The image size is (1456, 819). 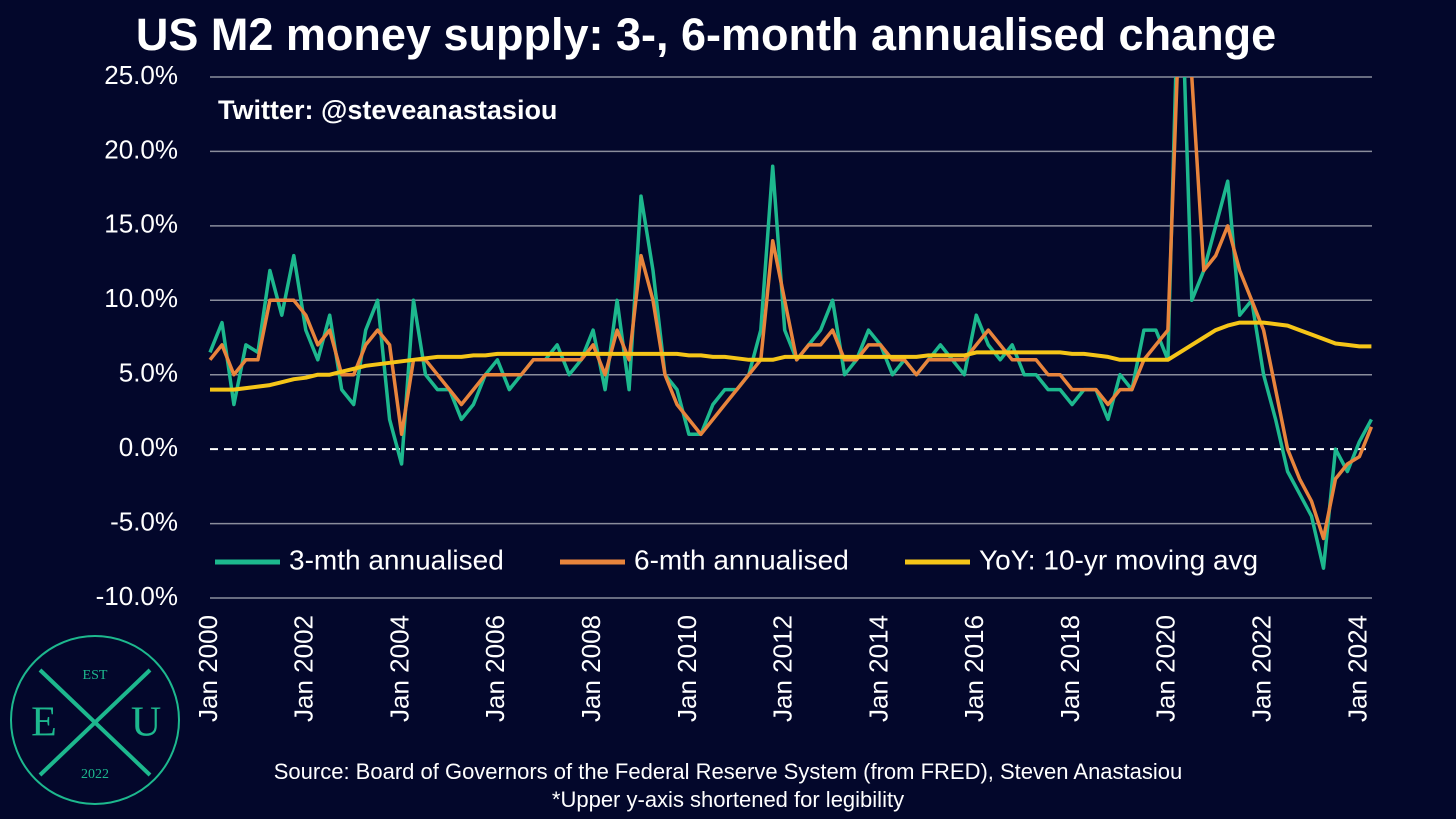 What do you see at coordinates (728, 799) in the screenshot?
I see `note: *Upper y-axis shortened for legibility` at bounding box center [728, 799].